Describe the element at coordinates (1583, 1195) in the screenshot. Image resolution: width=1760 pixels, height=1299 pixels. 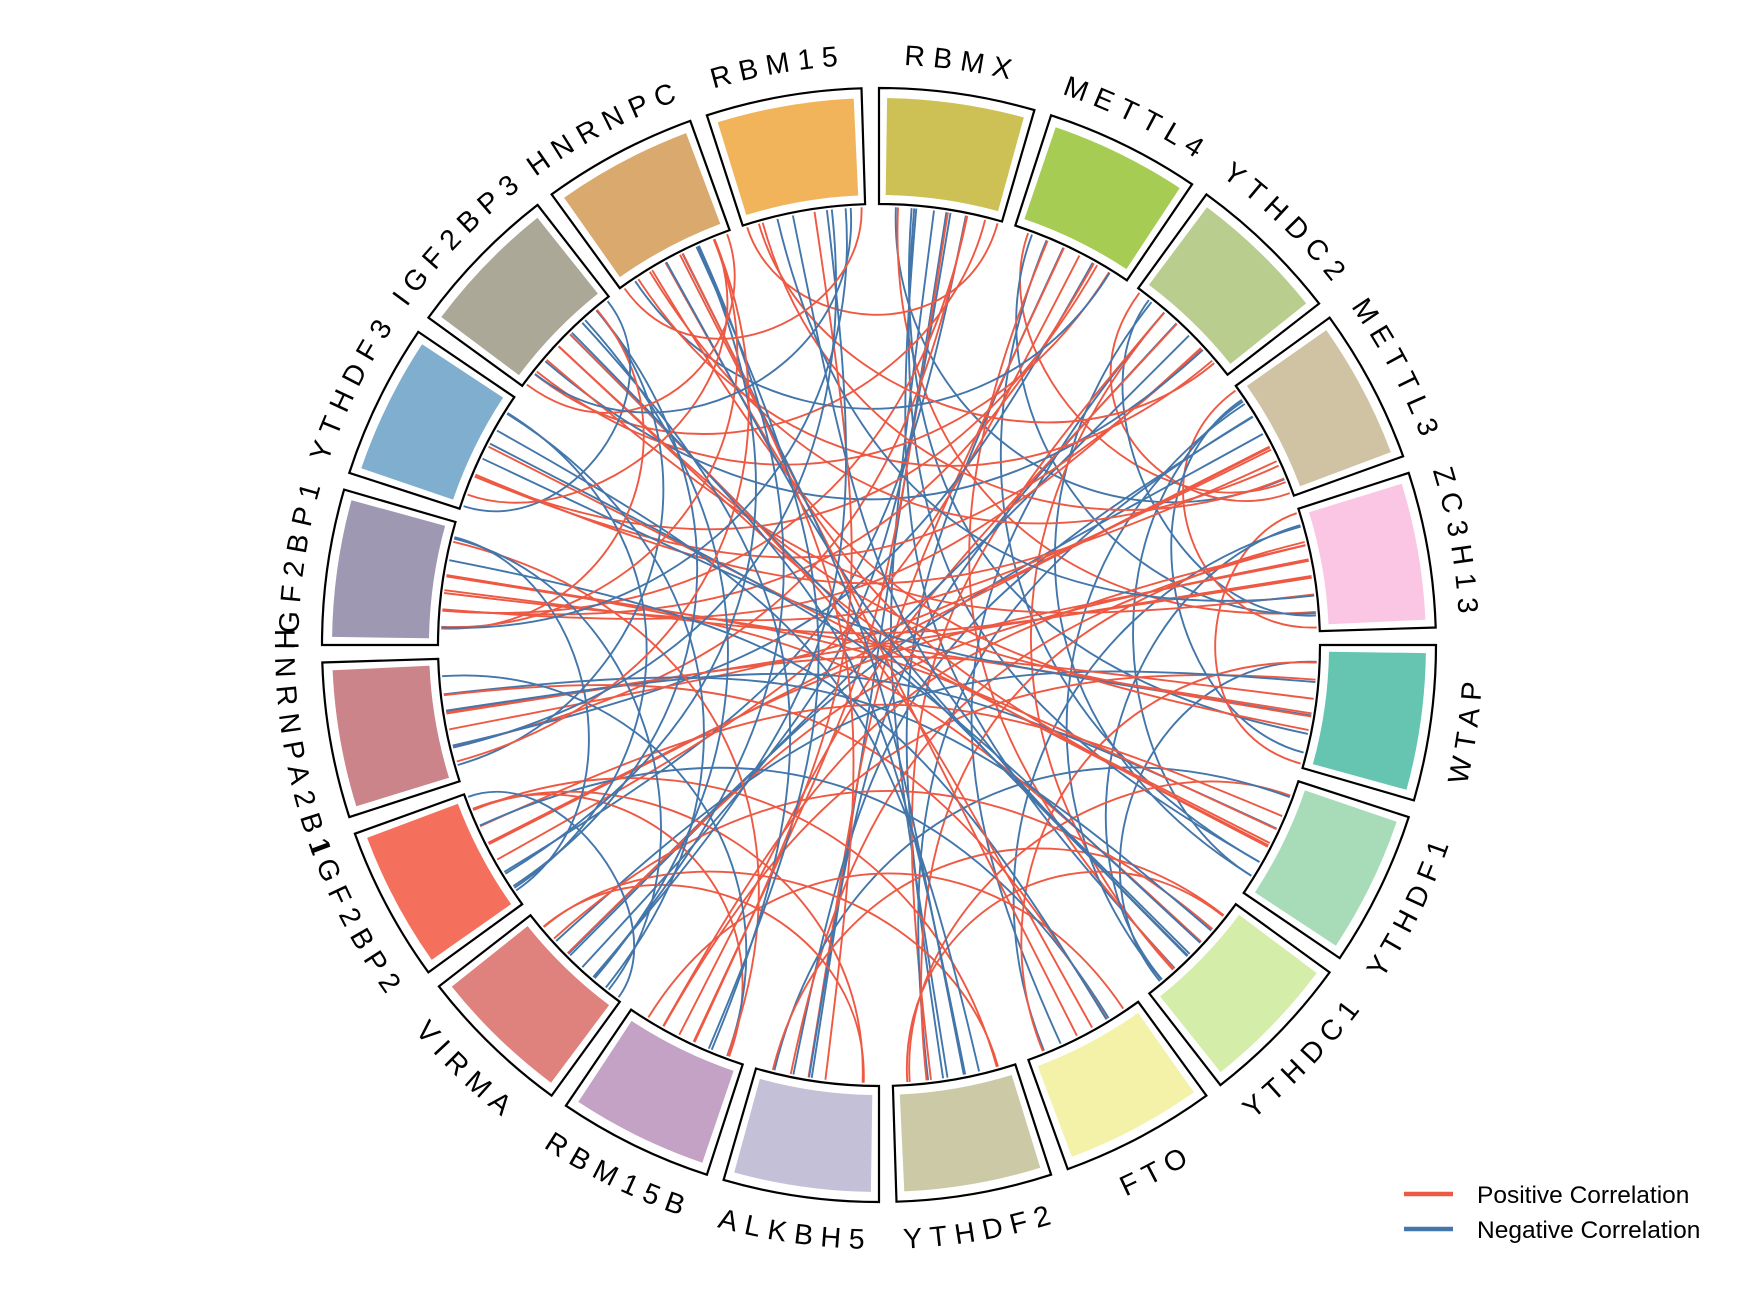
I see `svg-text: Positive Correlation` at that location.